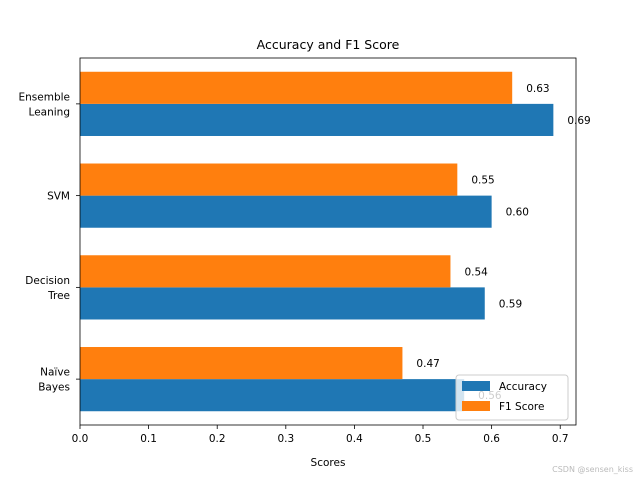  What do you see at coordinates (517, 213) in the screenshot?
I see `data-label-accuracy-2: 0.60` at bounding box center [517, 213].